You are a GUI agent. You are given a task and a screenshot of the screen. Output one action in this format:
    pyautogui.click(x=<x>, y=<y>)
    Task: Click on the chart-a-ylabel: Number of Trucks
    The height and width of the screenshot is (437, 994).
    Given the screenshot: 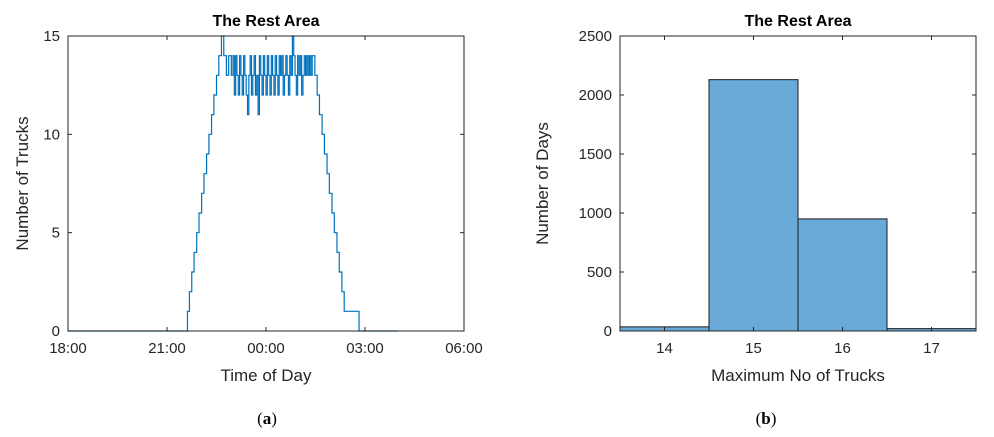 What is the action you would take?
    pyautogui.click(x=22, y=183)
    